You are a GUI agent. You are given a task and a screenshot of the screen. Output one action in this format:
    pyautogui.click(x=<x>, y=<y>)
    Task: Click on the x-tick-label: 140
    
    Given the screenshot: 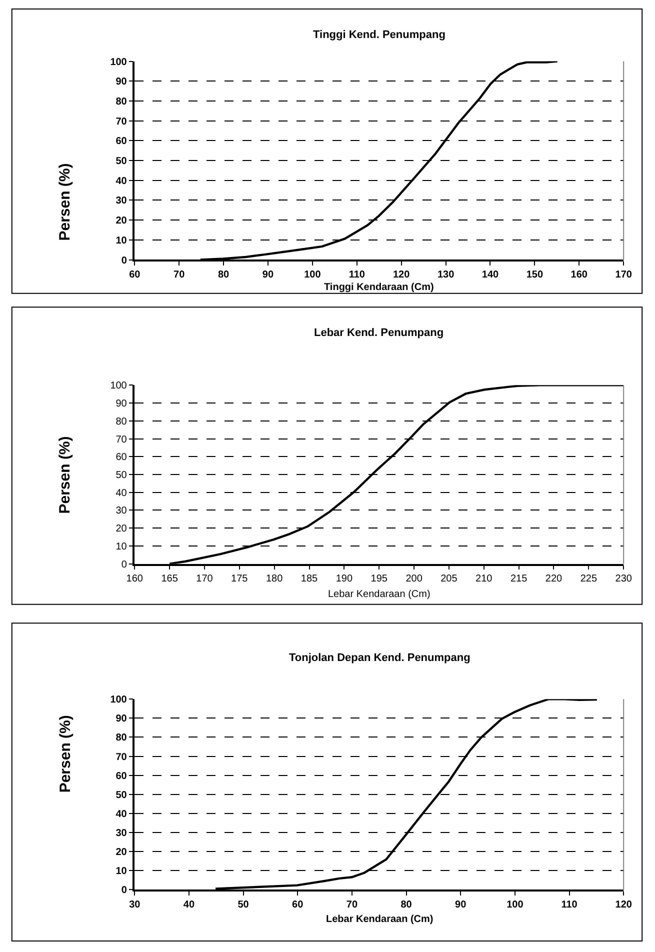 What is the action you would take?
    pyautogui.click(x=491, y=275)
    